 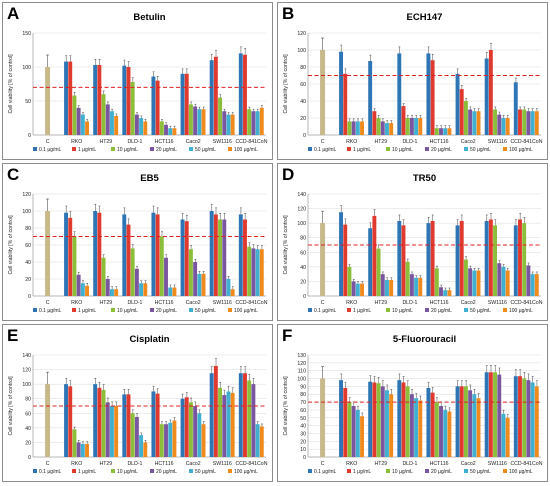 I want to click on panel-letter: B, so click(x=288, y=13).